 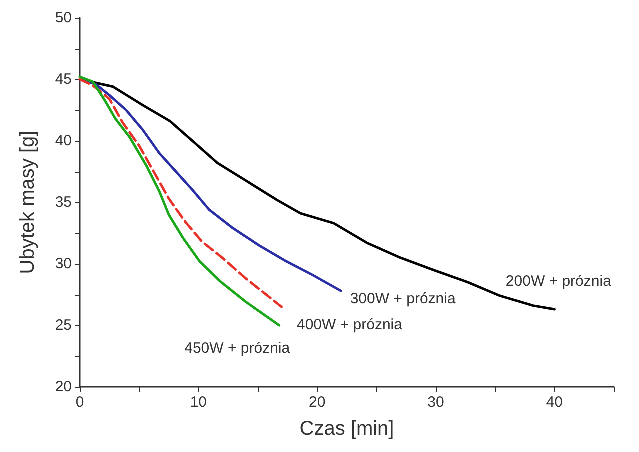 I want to click on series-label: 450W + próznia, so click(x=237, y=348).